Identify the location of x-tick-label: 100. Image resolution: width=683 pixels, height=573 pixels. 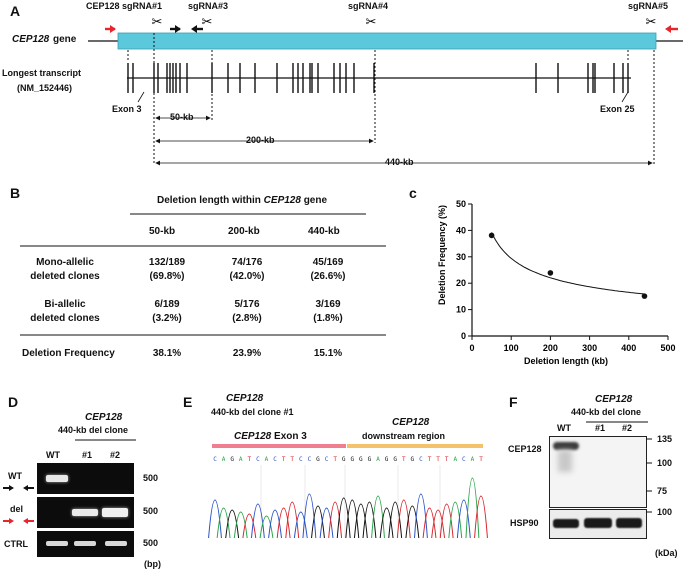
(511, 348).